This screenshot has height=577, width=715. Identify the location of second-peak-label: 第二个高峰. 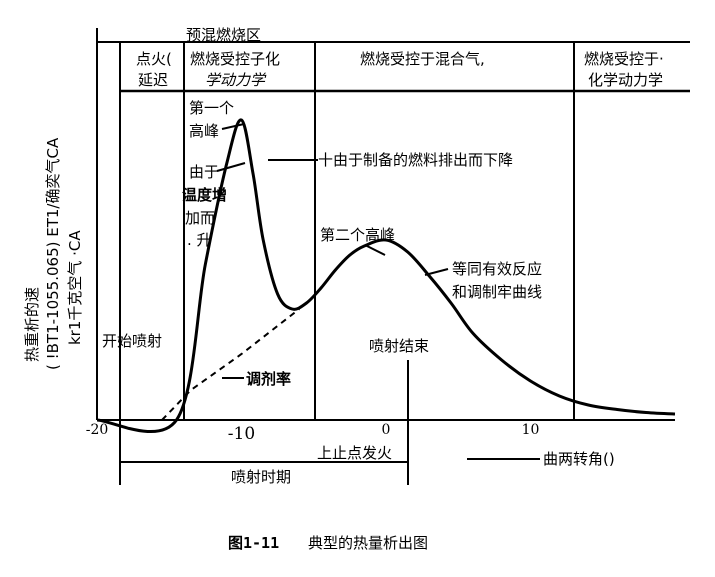
(357, 235).